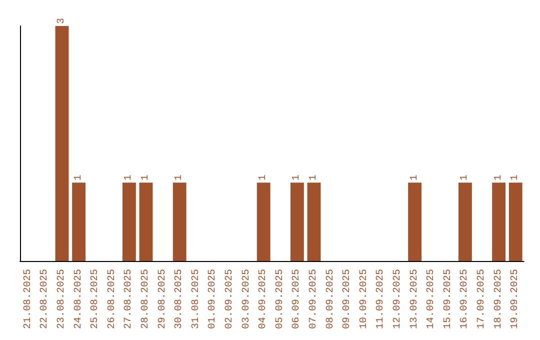 This screenshot has width=540, height=340. What do you see at coordinates (146, 299) in the screenshot?
I see `x-tick-label: 28.08.2025` at bounding box center [146, 299].